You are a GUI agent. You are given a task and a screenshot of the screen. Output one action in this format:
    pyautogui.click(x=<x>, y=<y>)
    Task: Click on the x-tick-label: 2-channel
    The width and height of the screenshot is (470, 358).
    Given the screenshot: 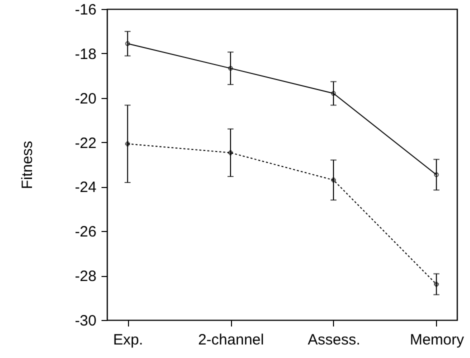 What is the action you would take?
    pyautogui.click(x=231, y=340)
    